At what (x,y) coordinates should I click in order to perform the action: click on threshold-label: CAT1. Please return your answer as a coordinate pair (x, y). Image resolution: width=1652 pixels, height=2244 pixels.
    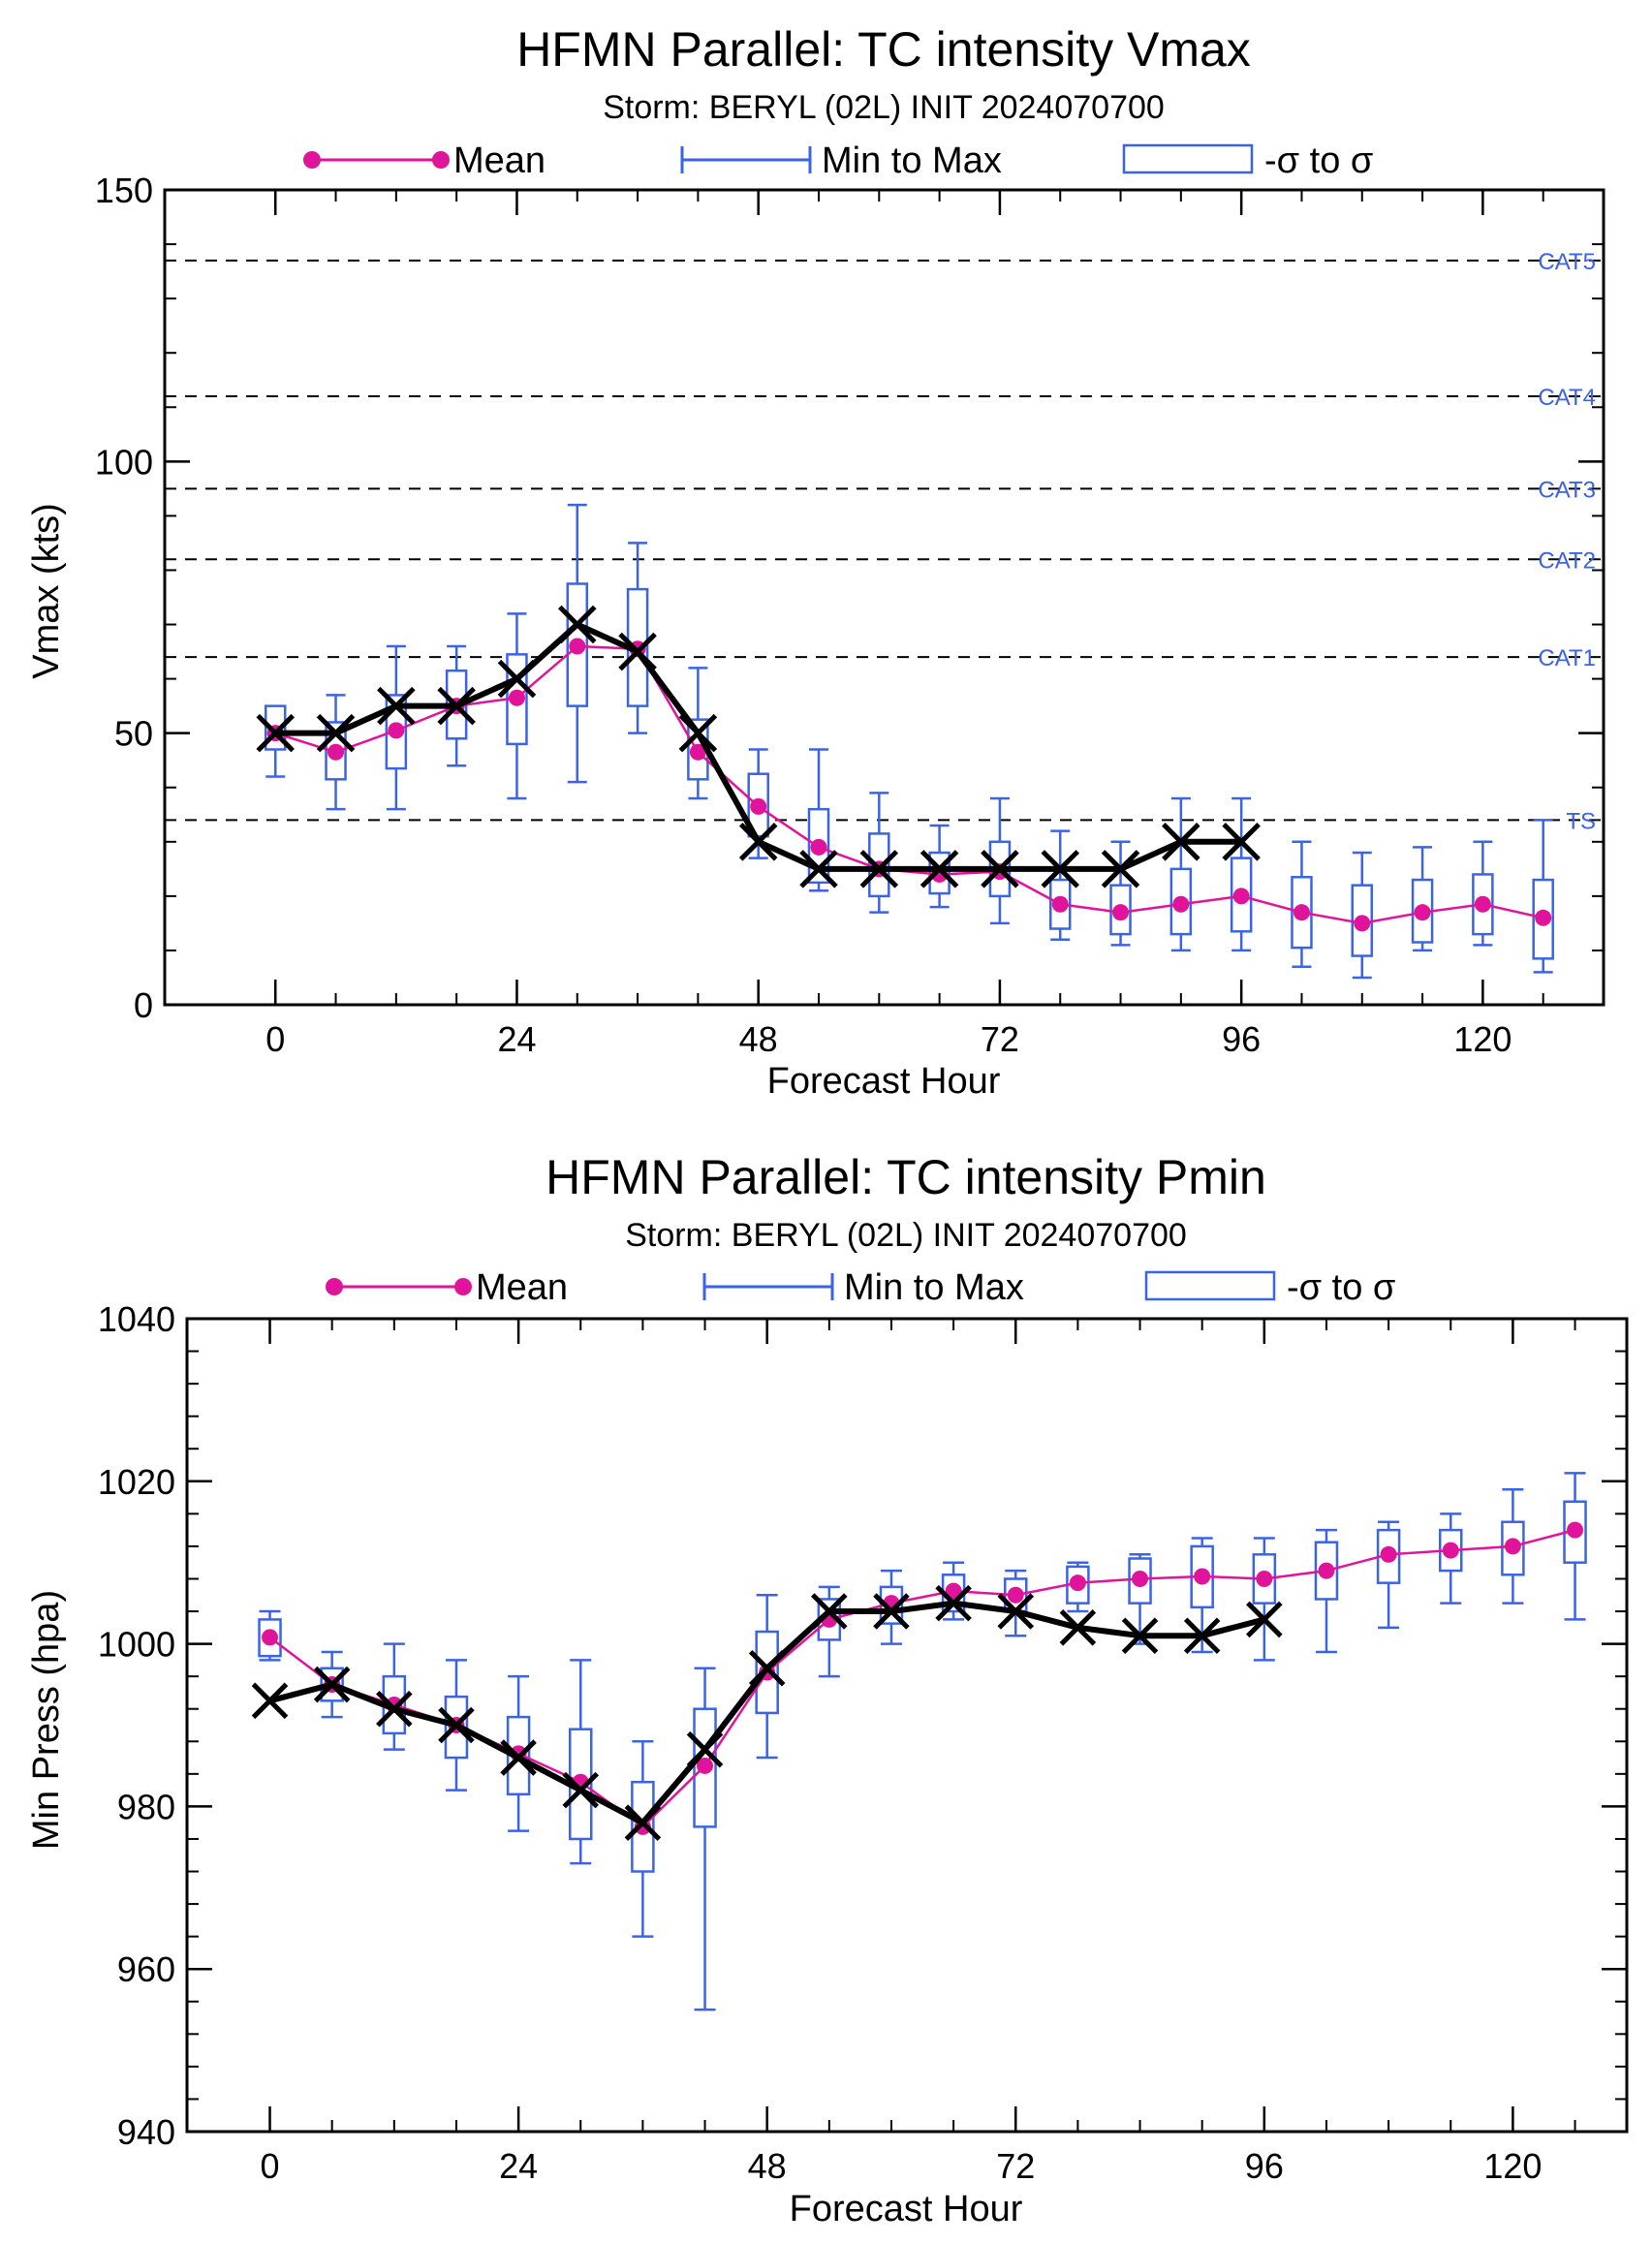
    Looking at the image, I should click on (1567, 658).